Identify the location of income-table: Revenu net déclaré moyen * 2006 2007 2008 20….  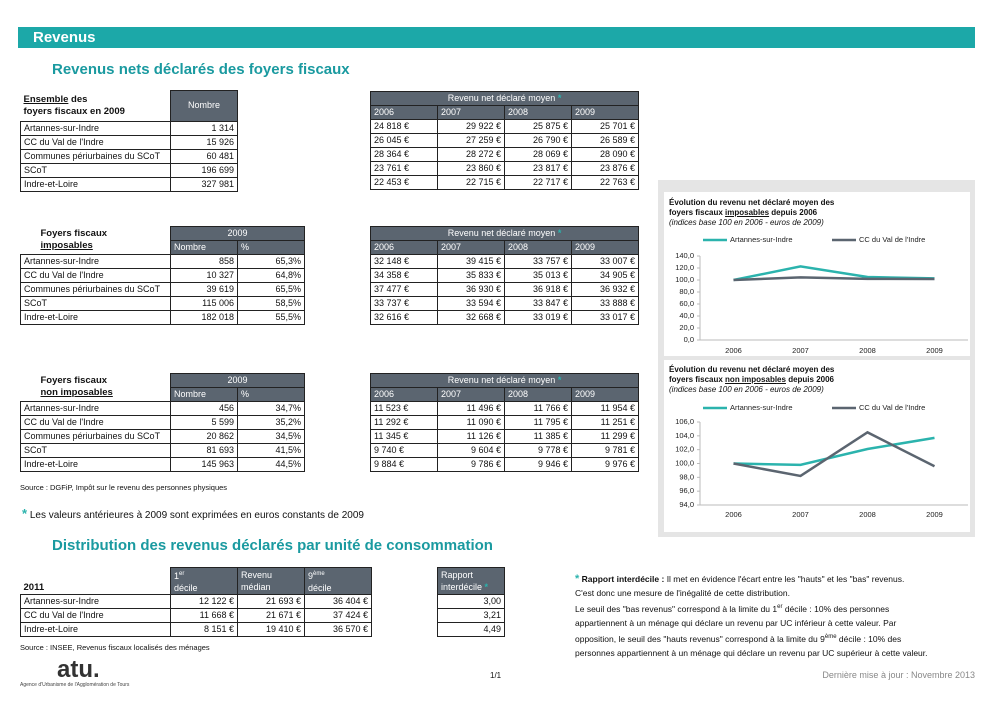
(504, 422).